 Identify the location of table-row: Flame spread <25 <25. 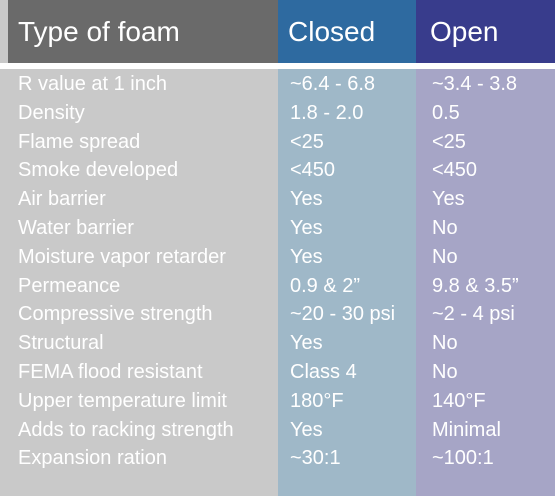
(278, 142).